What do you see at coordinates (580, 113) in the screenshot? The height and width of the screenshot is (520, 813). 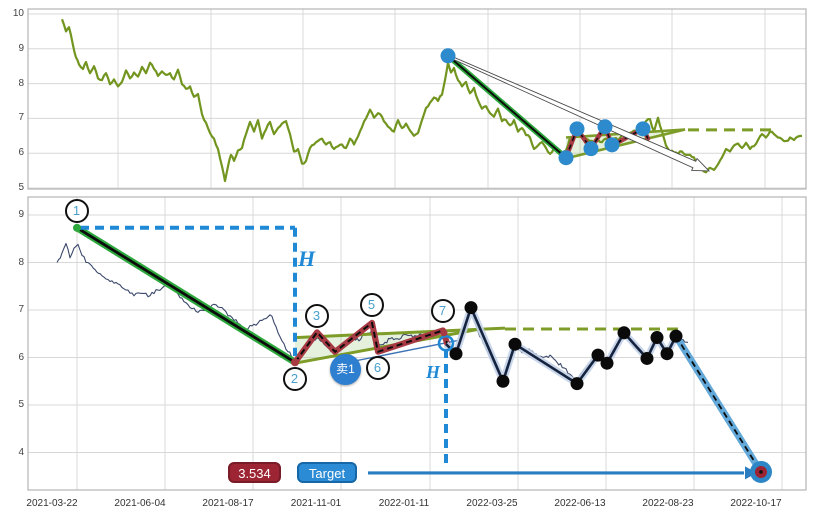 I see `projection-arrow` at bounding box center [580, 113].